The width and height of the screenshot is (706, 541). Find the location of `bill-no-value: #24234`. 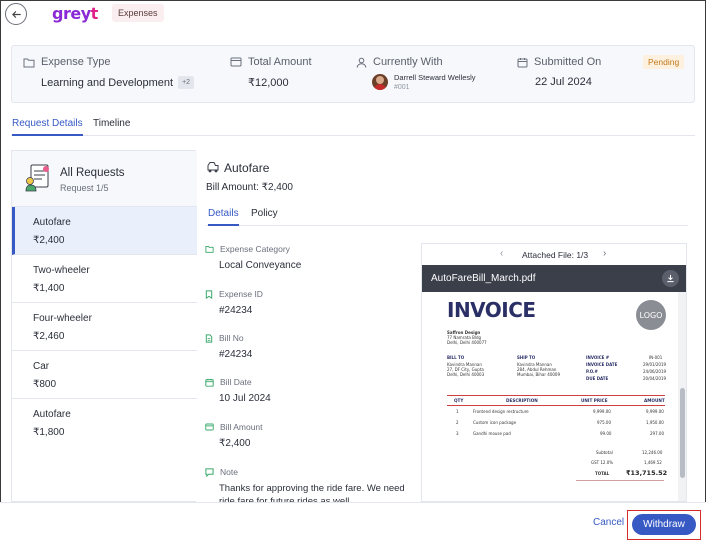

bill-no-value: #24234 is located at coordinates (236, 354).